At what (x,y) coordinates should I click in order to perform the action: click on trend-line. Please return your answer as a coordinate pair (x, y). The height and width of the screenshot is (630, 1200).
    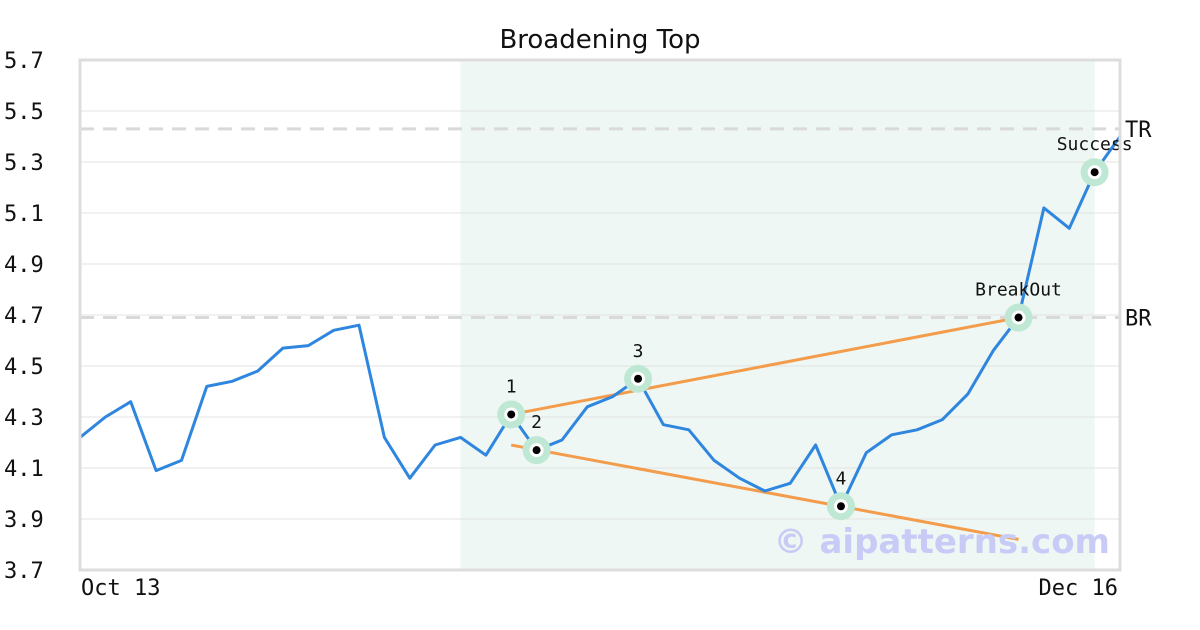
    Looking at the image, I should click on (764, 366).